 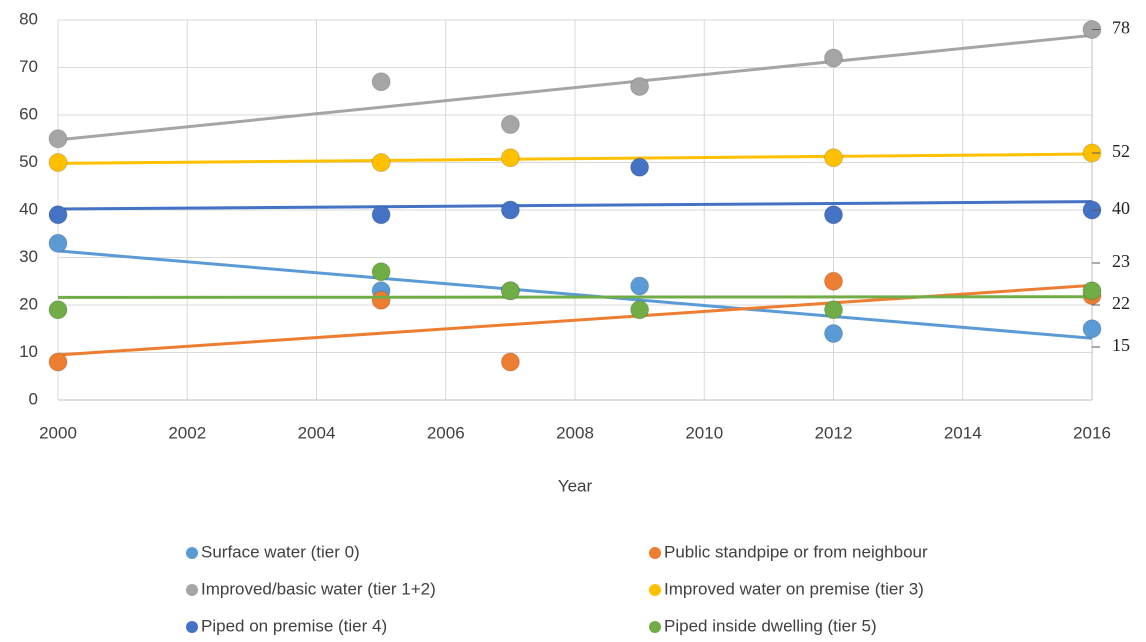 What do you see at coordinates (1121, 208) in the screenshot?
I see `data-label: 40` at bounding box center [1121, 208].